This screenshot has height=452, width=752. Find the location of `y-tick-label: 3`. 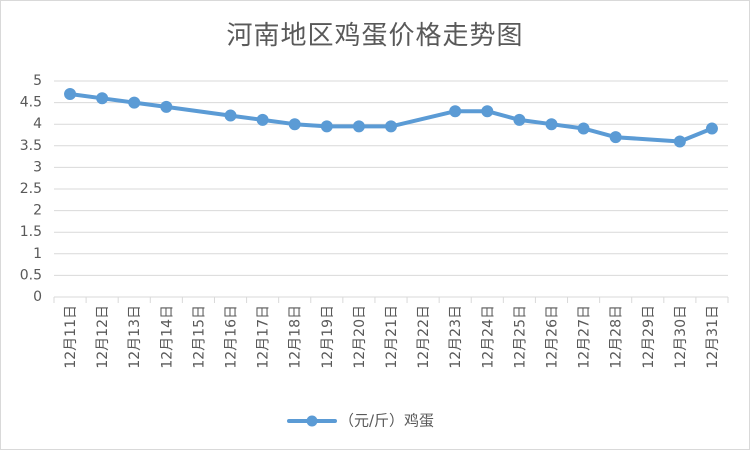

y-tick-label: 3 is located at coordinates (37, 167).